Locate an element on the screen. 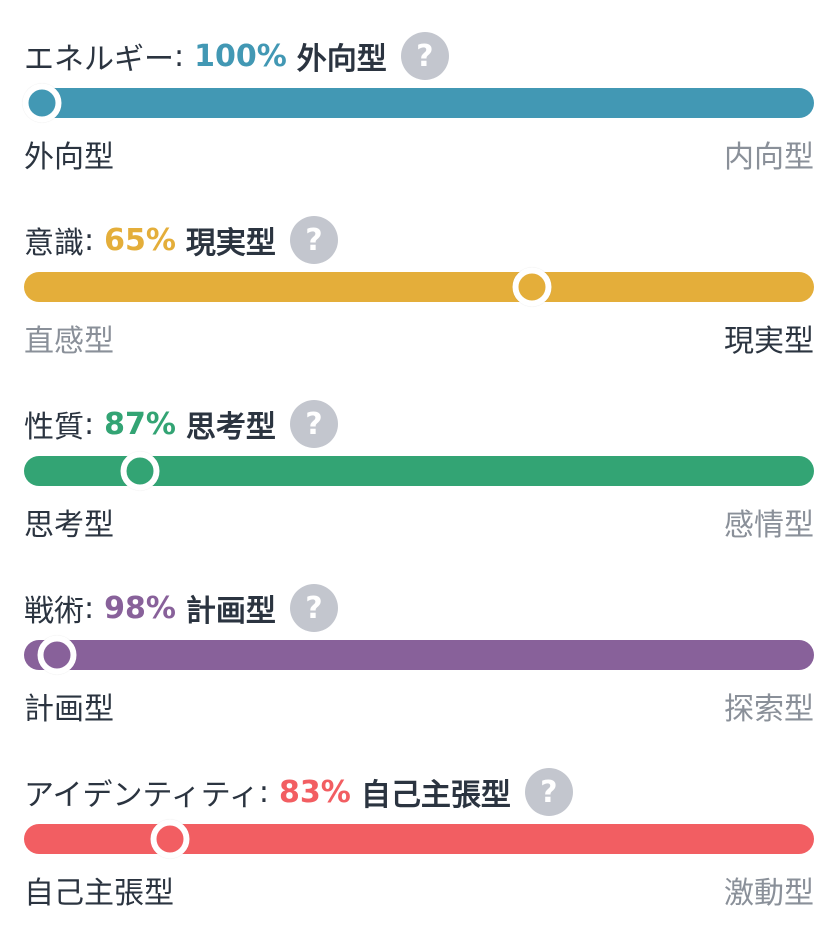 The image size is (840, 929). right-pole-label: 内向型 is located at coordinates (769, 157).